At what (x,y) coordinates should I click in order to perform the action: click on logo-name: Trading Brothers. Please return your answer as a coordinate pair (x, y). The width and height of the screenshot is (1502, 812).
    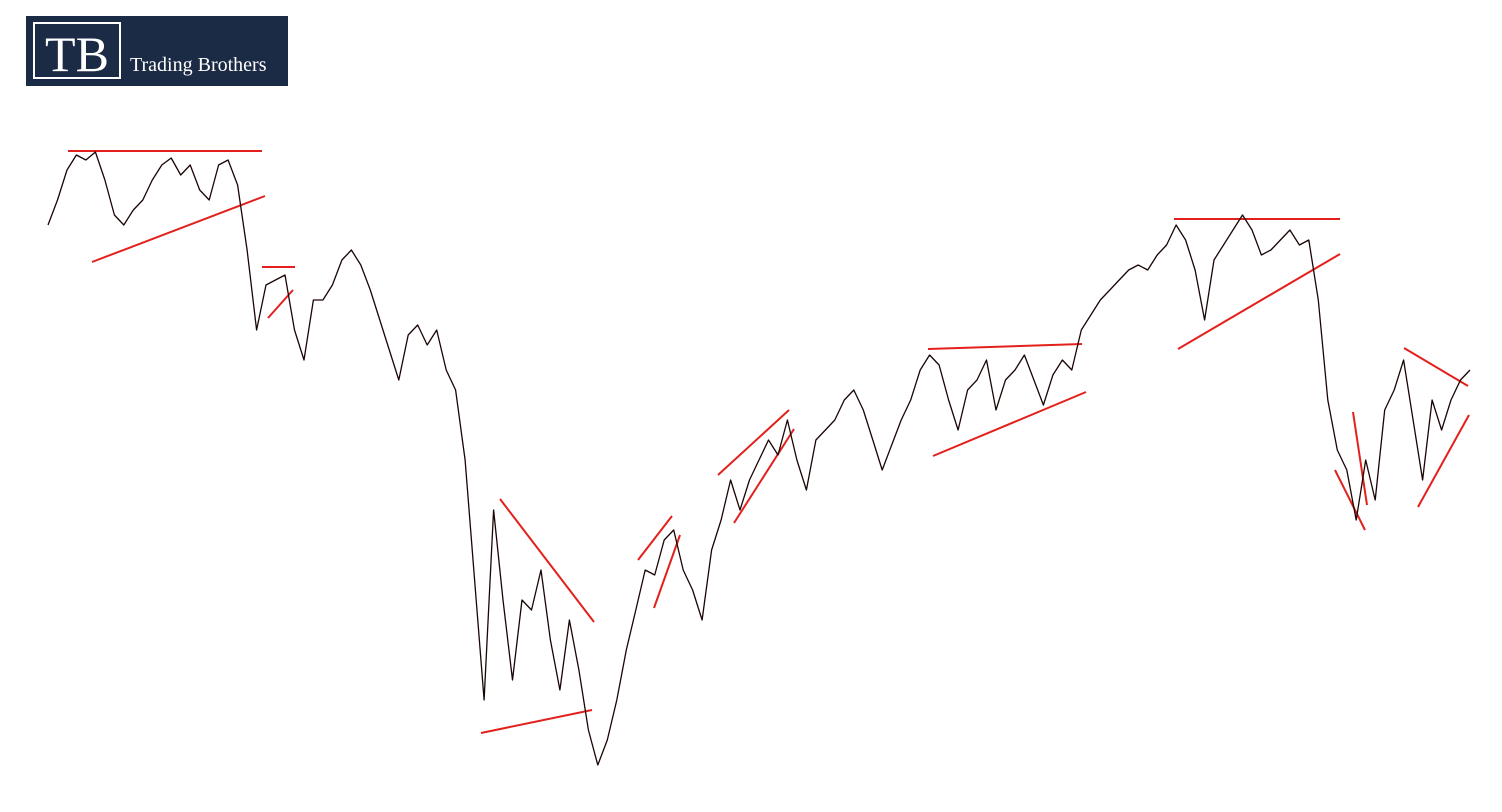
    Looking at the image, I should click on (198, 65).